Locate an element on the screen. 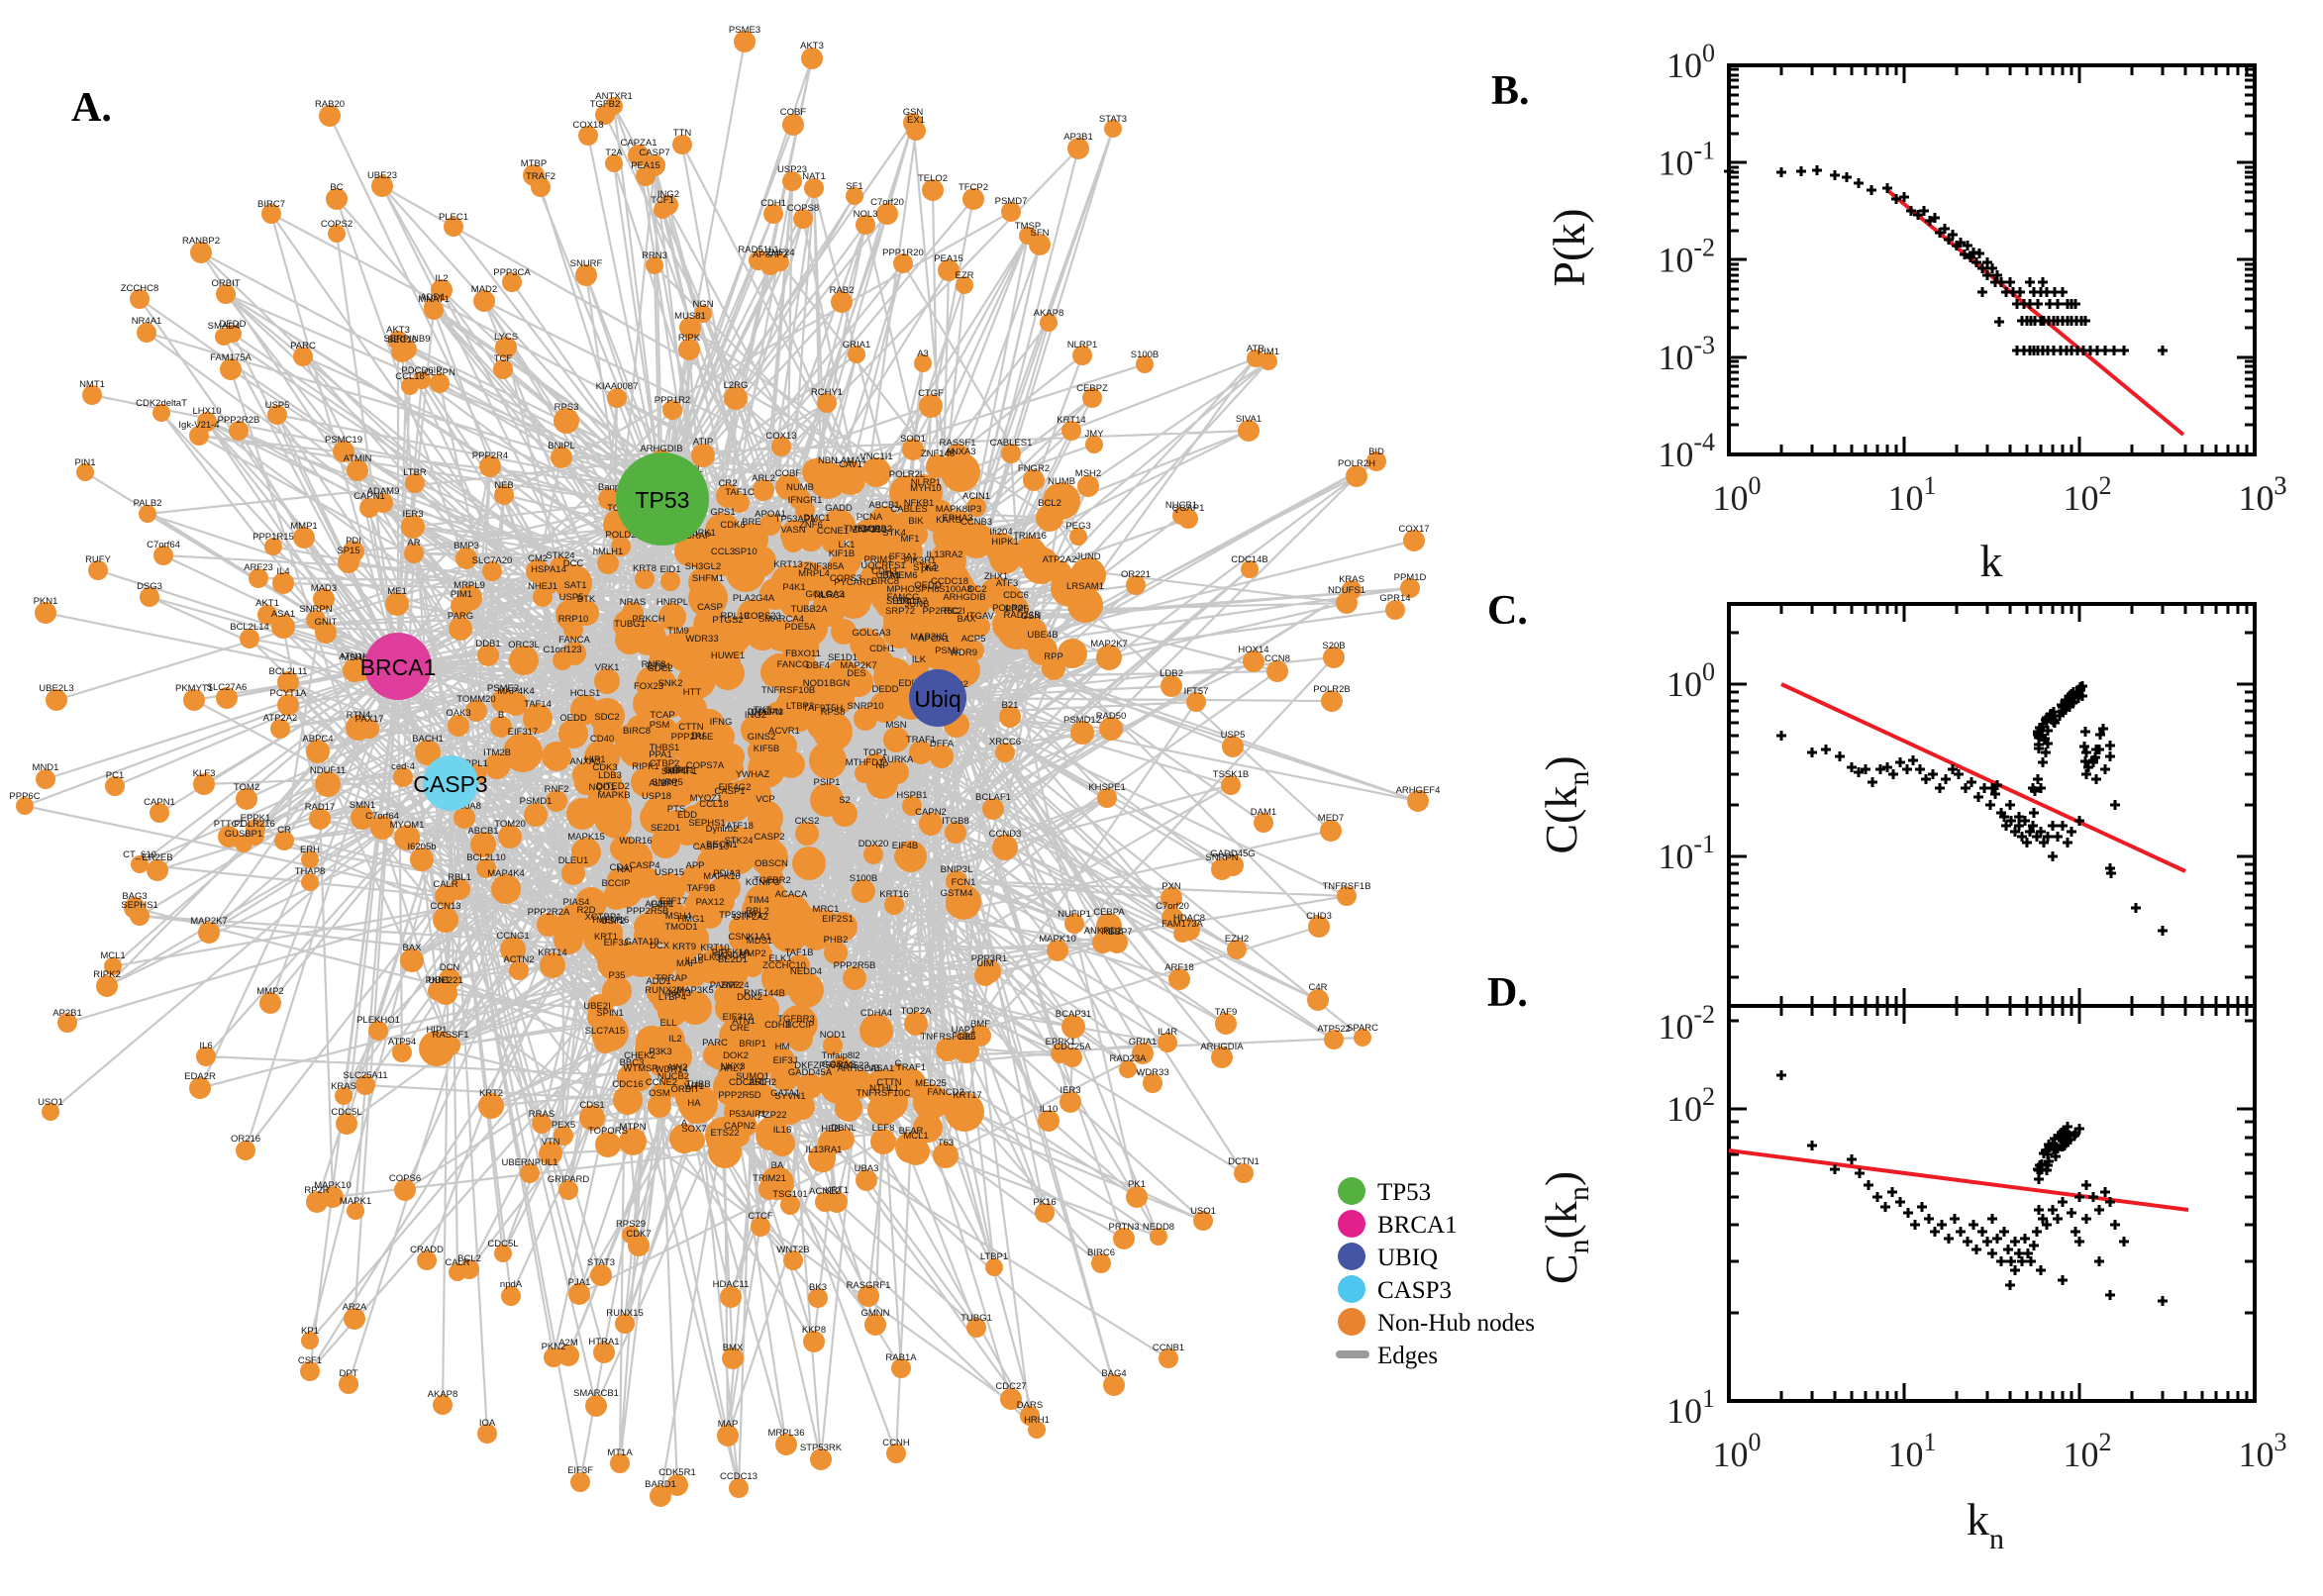 The height and width of the screenshot is (1596, 2323). svg-text: T63 is located at coordinates (946, 1143).